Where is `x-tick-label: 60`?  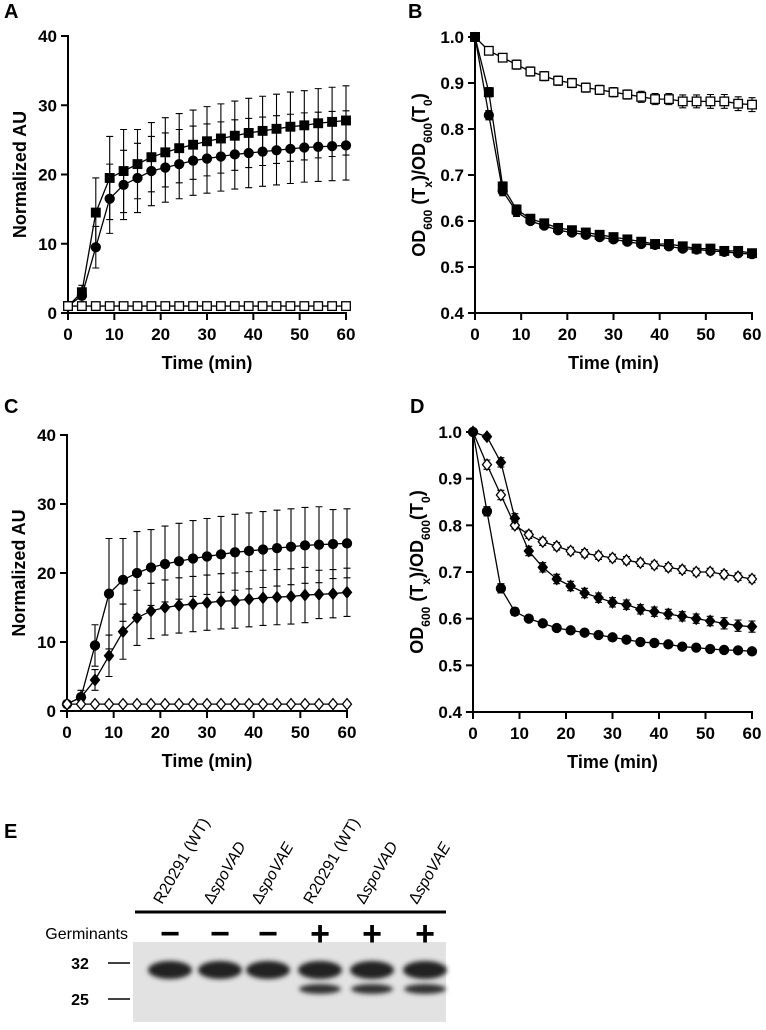 x-tick-label: 60 is located at coordinates (346, 334).